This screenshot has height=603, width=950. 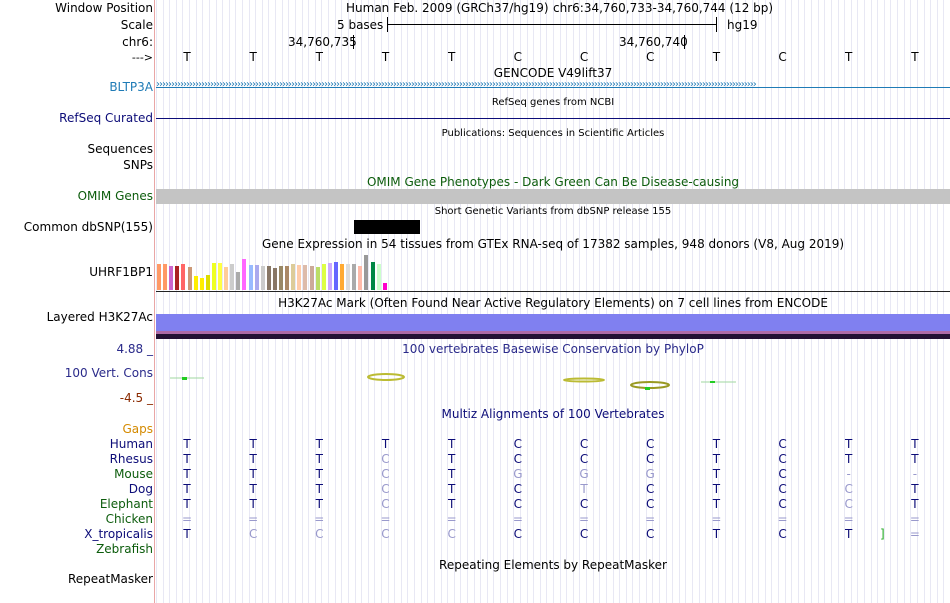 I want to click on phylop-conservation-plot, so click(x=553, y=380).